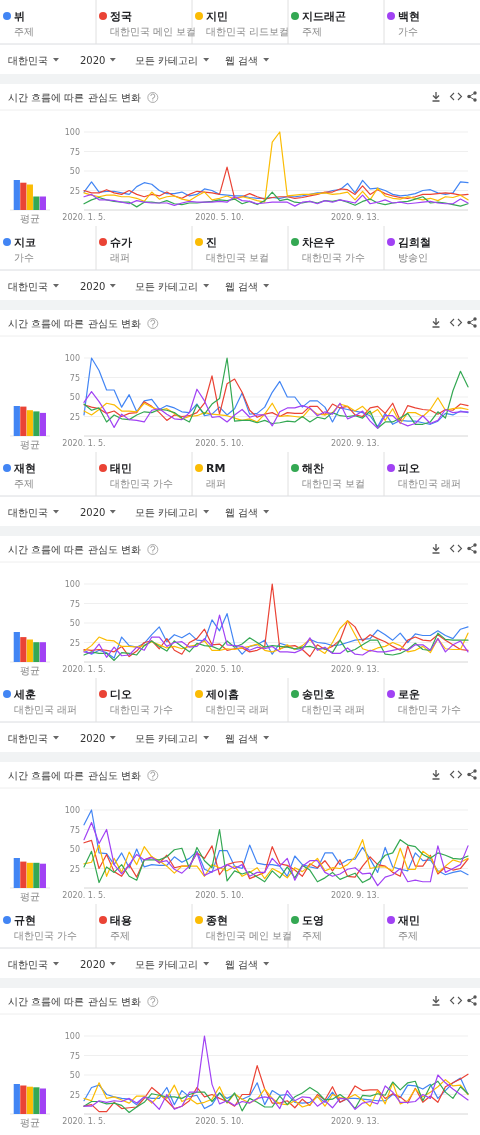 This screenshot has width=480, height=1135. I want to click on legend-label: 재민, so click(408, 920).